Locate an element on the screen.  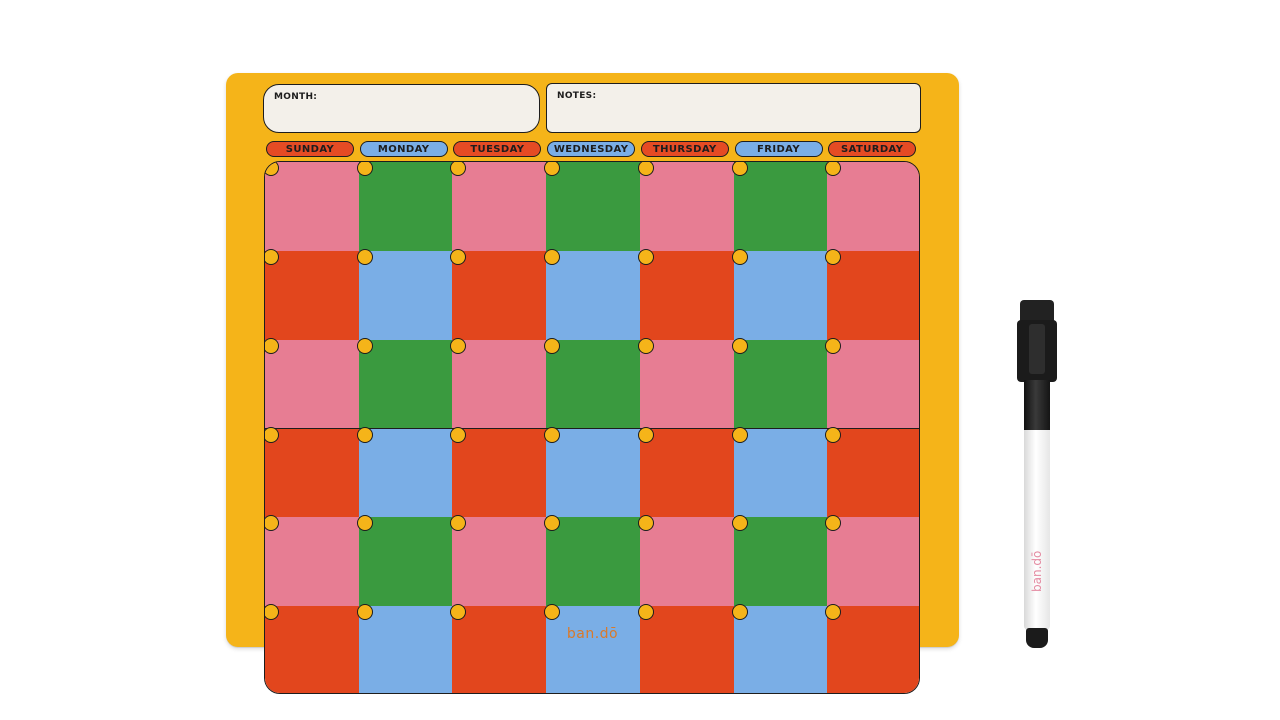
weekday-friday: FRIDAY is located at coordinates (778, 149).